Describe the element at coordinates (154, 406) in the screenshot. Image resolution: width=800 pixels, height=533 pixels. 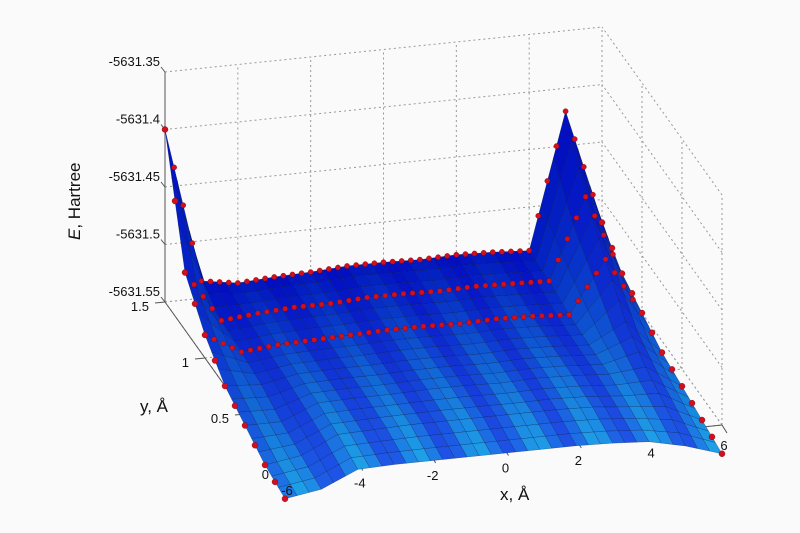
I see `y-axis-label: y, Å` at that location.